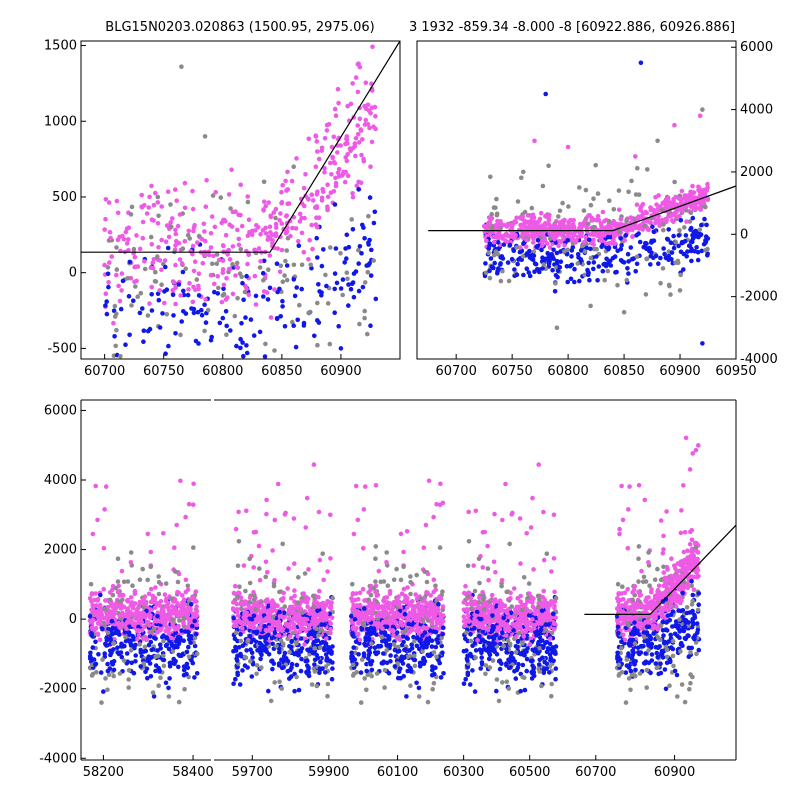 The height and width of the screenshot is (800, 800). Describe the element at coordinates (623, 371) in the screenshot. I see `x-axis-tick-label: 60850` at that location.